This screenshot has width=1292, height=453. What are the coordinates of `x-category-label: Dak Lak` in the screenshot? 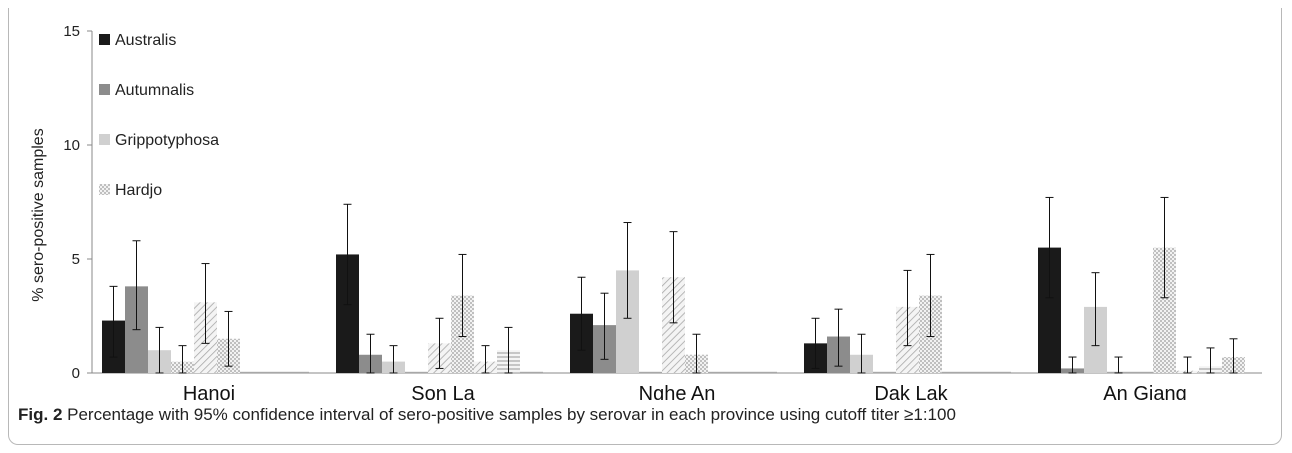 It's located at (911, 391).